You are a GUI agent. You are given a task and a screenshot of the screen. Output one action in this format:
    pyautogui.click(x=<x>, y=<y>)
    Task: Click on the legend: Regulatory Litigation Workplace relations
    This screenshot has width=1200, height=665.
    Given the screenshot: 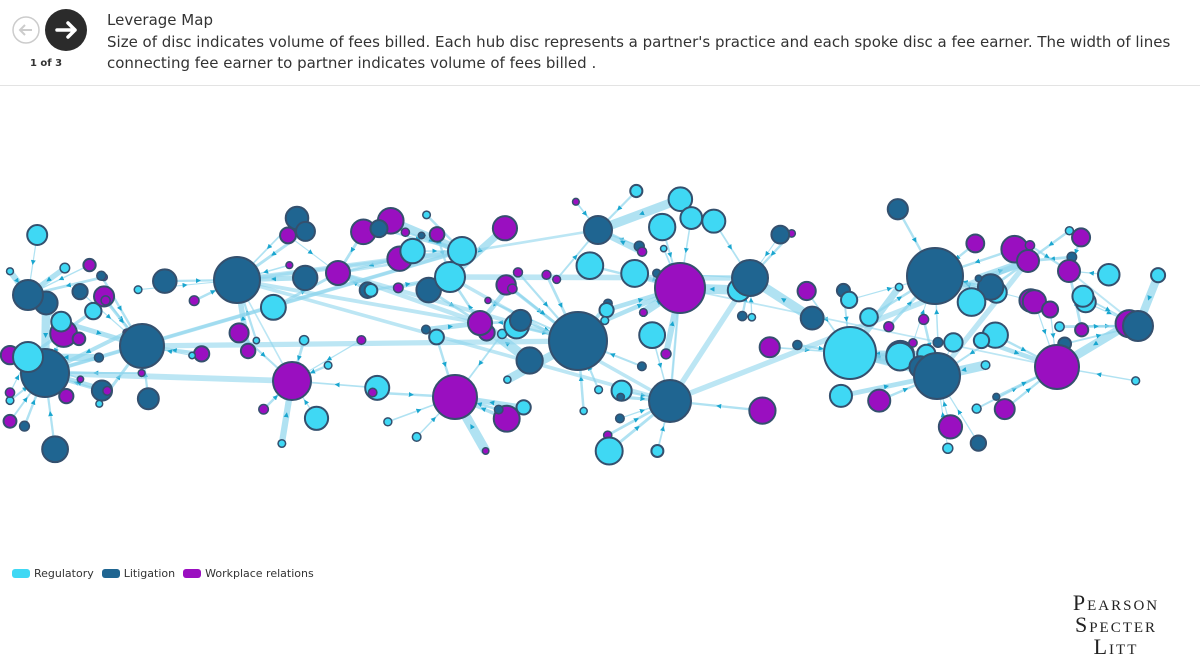 What is the action you would take?
    pyautogui.click(x=163, y=573)
    